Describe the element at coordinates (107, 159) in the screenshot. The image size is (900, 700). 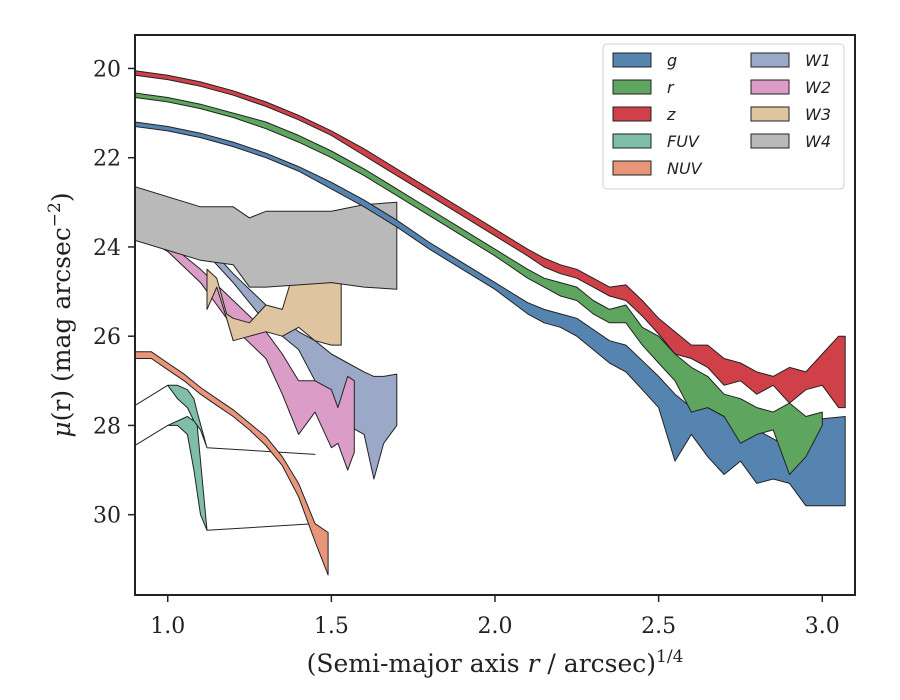
I see `y-tick-label: 22` at that location.